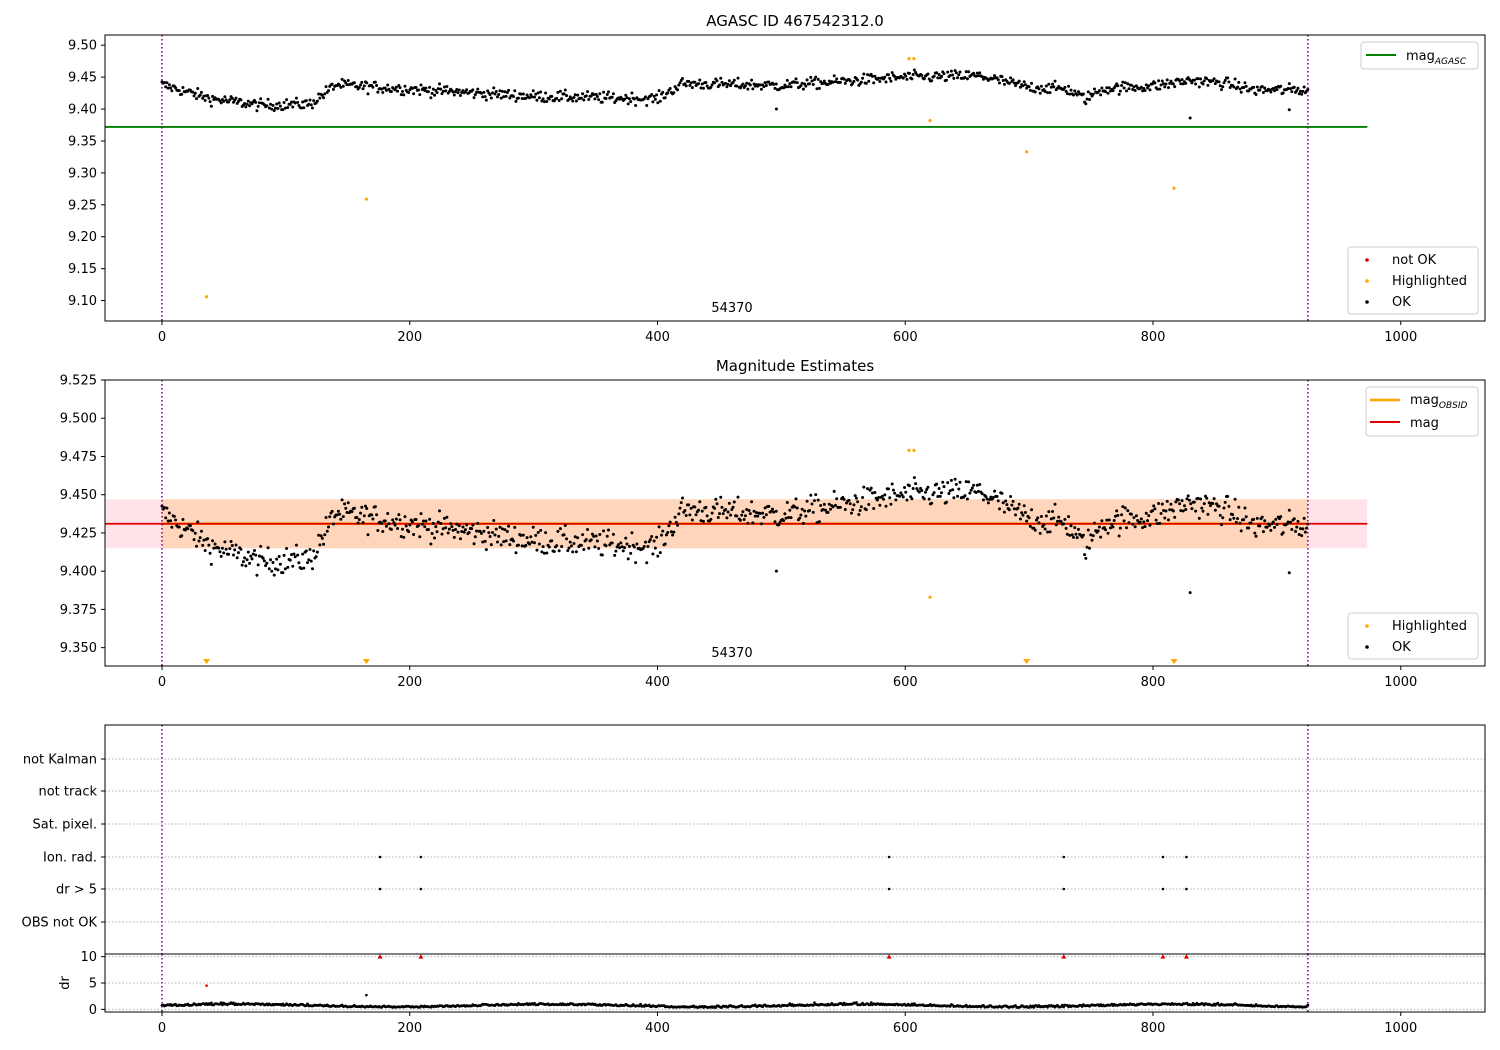 This screenshot has height=1050, width=1500. Describe the element at coordinates (1429, 281) in the screenshot. I see `legend-label-highlighted: Highlighted` at that location.